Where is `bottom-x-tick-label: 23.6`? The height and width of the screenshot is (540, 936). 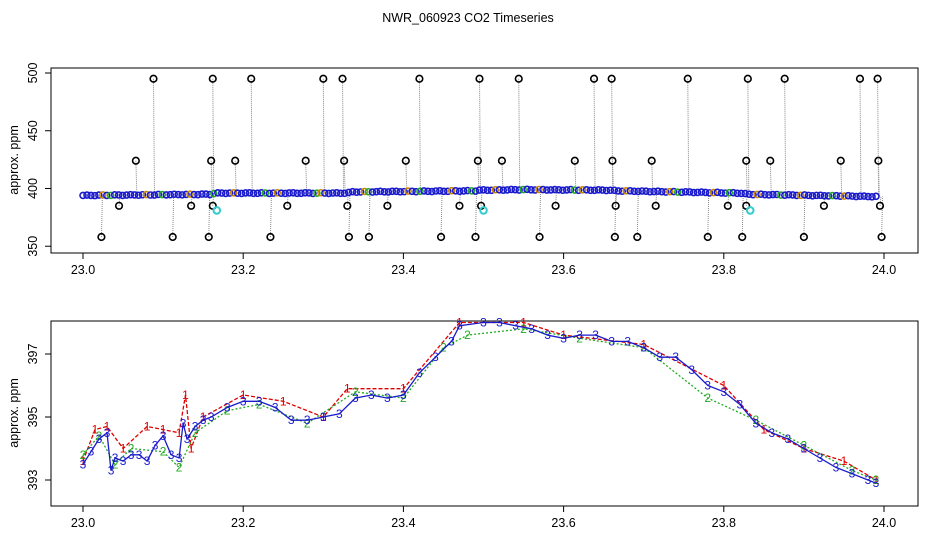 bottom-x-tick-label: 23.6 is located at coordinates (563, 523).